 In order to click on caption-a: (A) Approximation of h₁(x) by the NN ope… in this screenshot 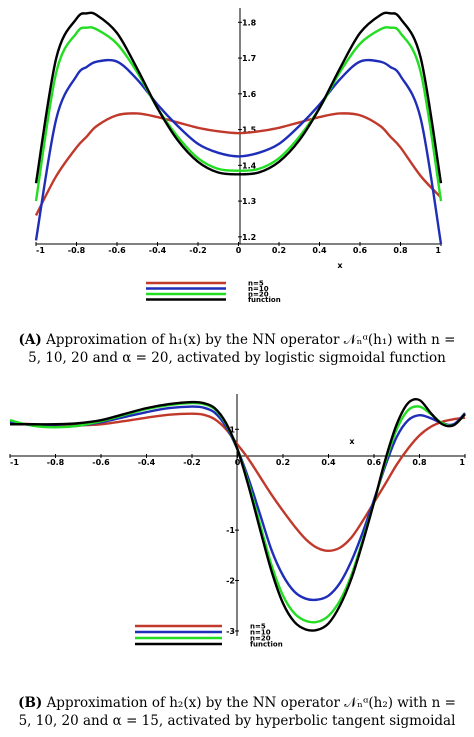, I will do `click(237, 349)`.